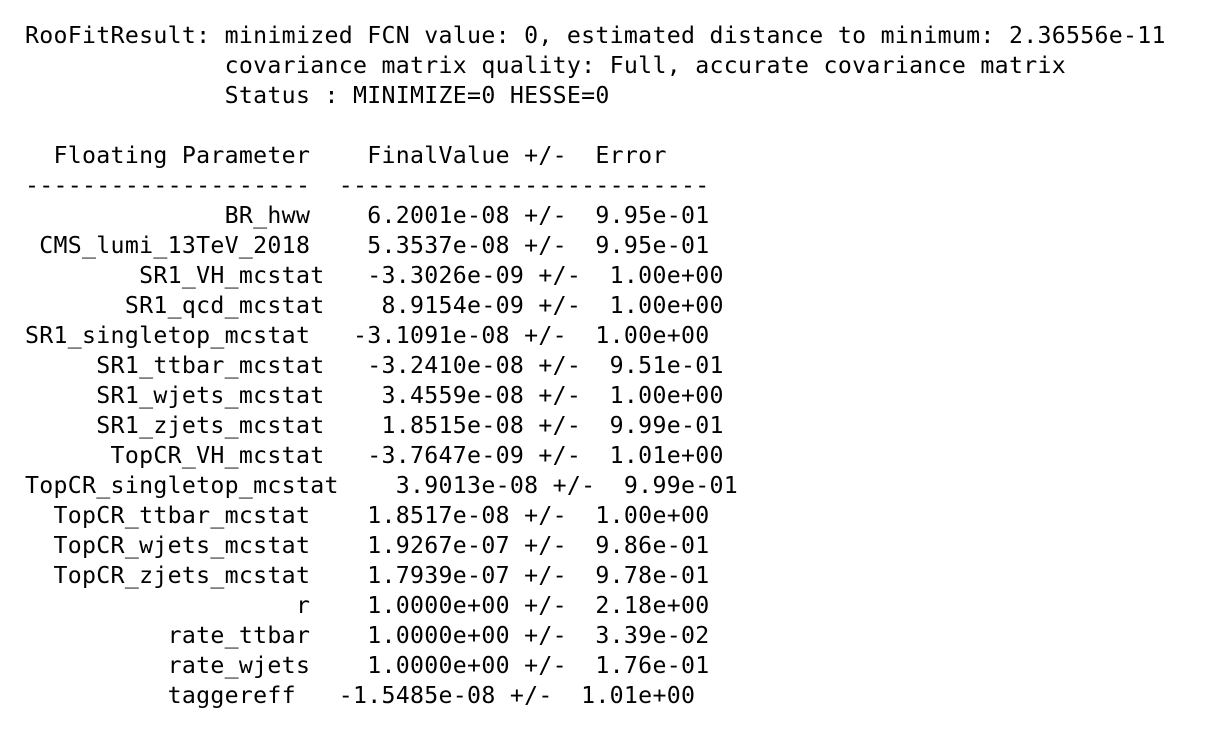  Describe the element at coordinates (374, 395) in the screenshot. I see `table-row: SR1_wjets_mcstat 3.4559e-08 +/- 1.00e+00` at that location.